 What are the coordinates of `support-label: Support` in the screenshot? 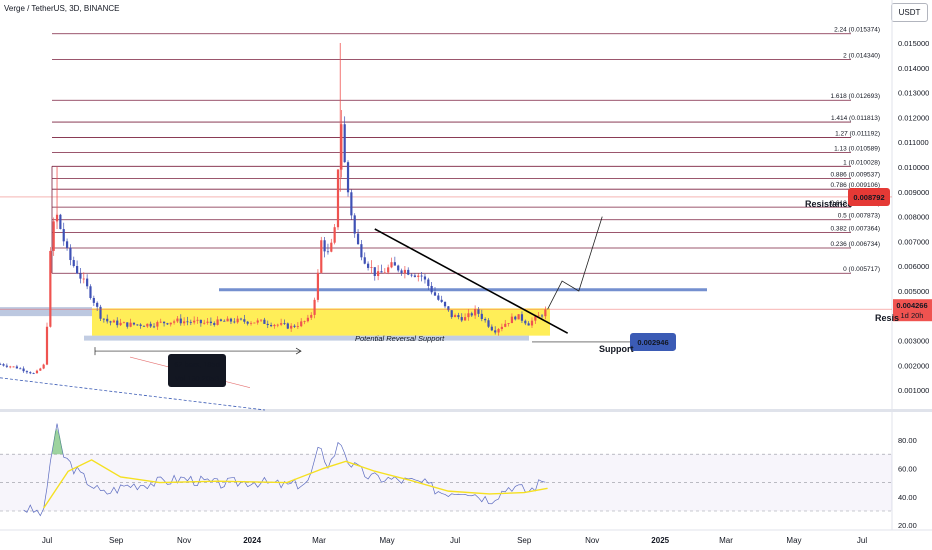 It's located at (616, 349).